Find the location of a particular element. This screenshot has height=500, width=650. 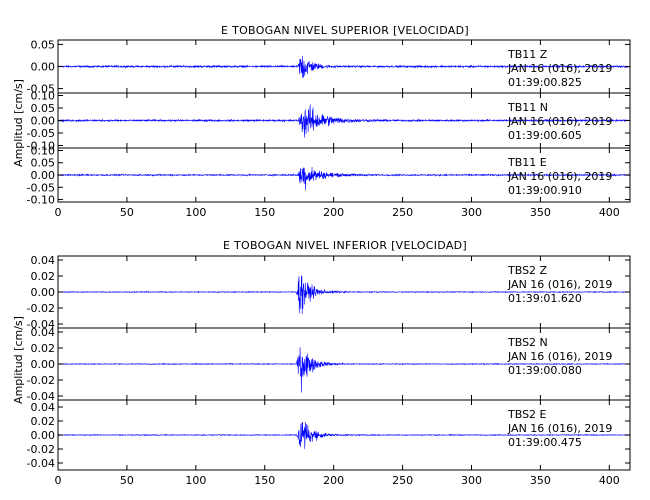

chart-title-top: E TOBOGAN NIVEL SUPERIOR [VELOCIDAD] is located at coordinates (345, 30).